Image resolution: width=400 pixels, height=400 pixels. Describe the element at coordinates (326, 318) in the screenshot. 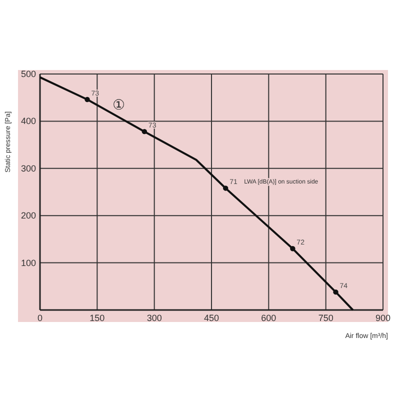

I see `x-tick-label: 750` at that location.